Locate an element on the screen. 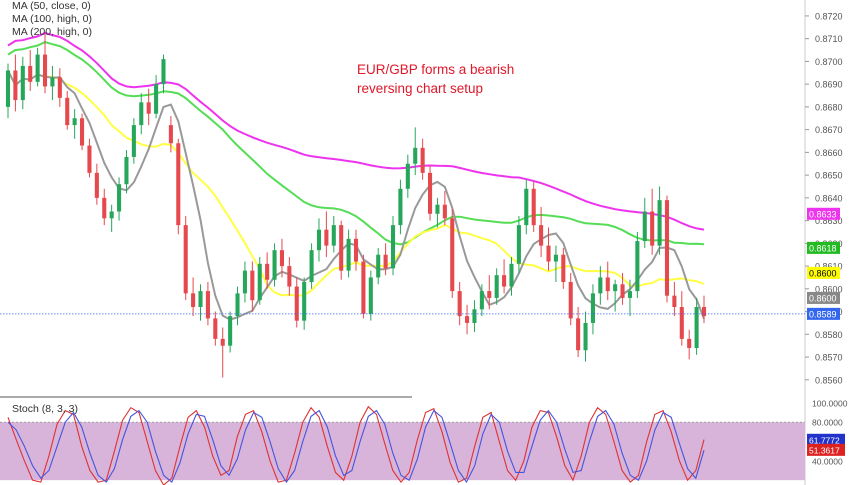 The image size is (852, 485). stoch-tick-label: 100.0000 is located at coordinates (830, 403).